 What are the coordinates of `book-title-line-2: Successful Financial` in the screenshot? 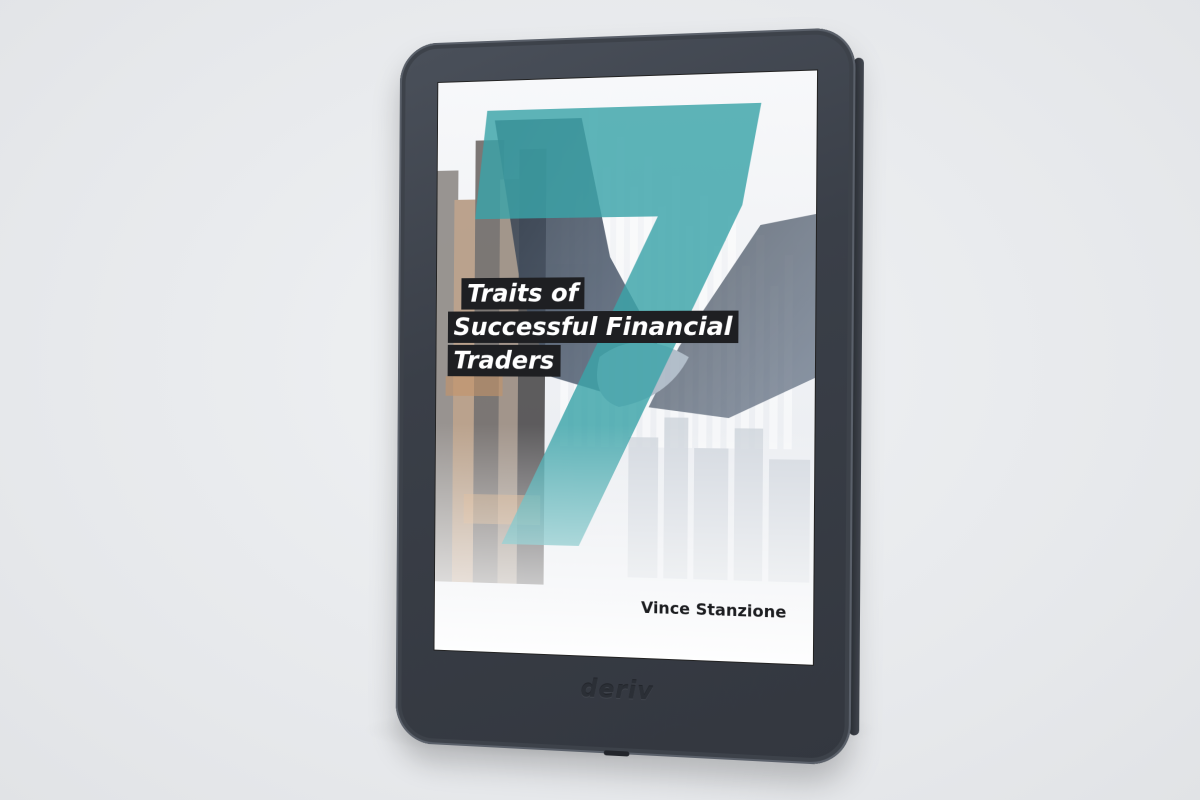 It's located at (593, 327).